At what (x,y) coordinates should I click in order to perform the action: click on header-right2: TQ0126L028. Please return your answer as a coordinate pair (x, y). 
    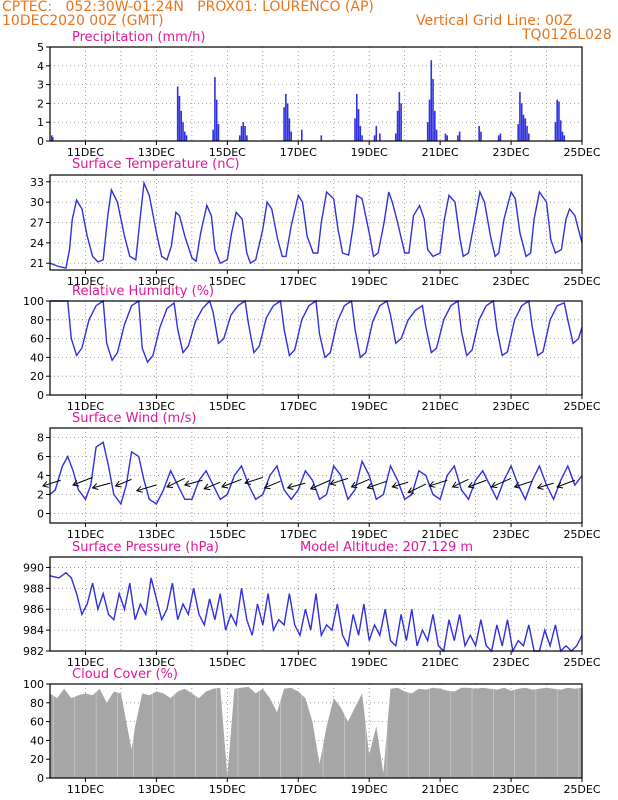
    Looking at the image, I should click on (567, 35).